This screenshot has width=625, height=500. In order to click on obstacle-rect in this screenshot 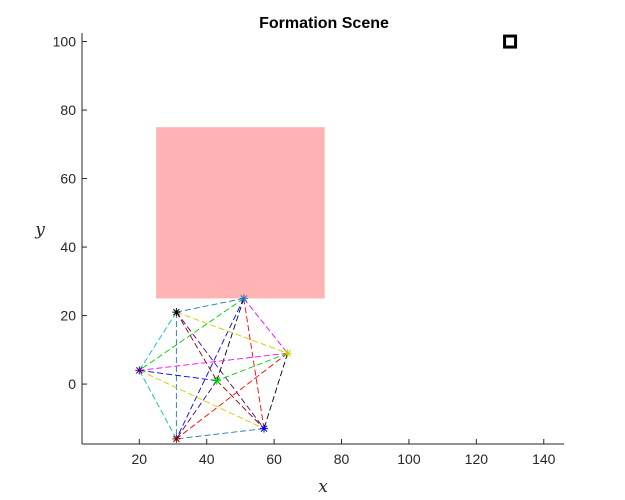, I will do `click(240, 213)`.